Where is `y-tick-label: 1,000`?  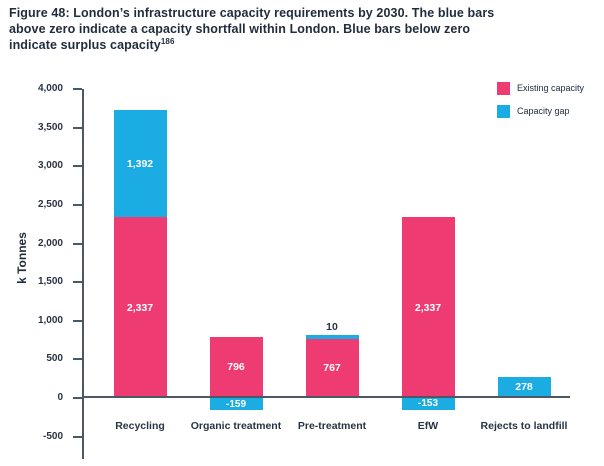 y-tick-label: 1,000 is located at coordinates (50, 320).